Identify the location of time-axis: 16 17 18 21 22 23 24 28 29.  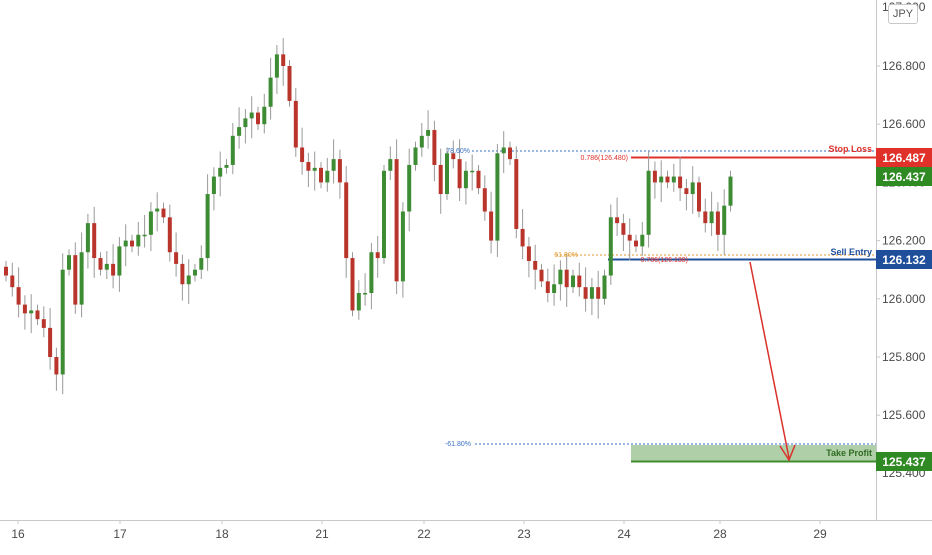
(419, 530).